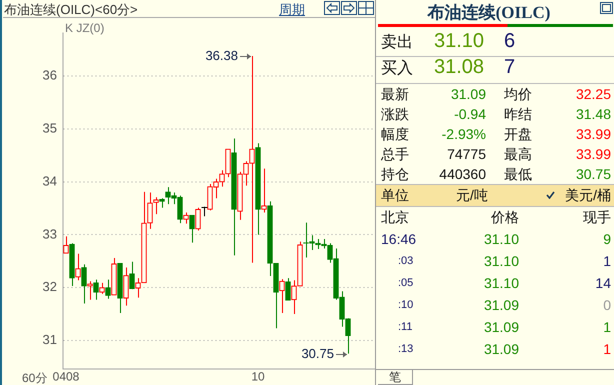 The image size is (614, 385). Describe the element at coordinates (593, 94) in the screenshot. I see `text: 32.25` at that location.